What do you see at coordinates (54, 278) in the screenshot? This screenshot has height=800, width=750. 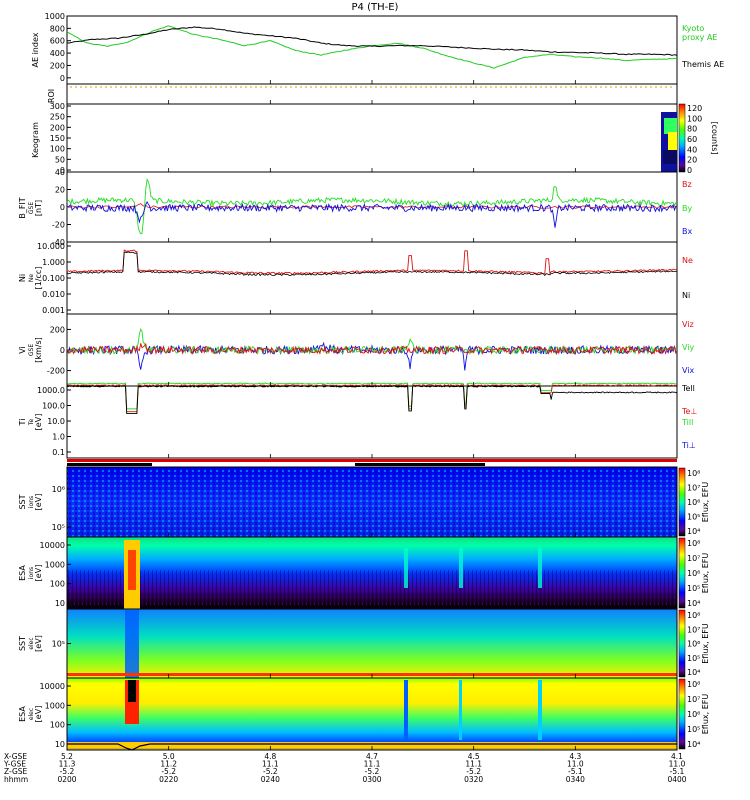 I see `density-y-ticks: 10.000 1.000 0.100 0.010 0.001` at bounding box center [54, 278].